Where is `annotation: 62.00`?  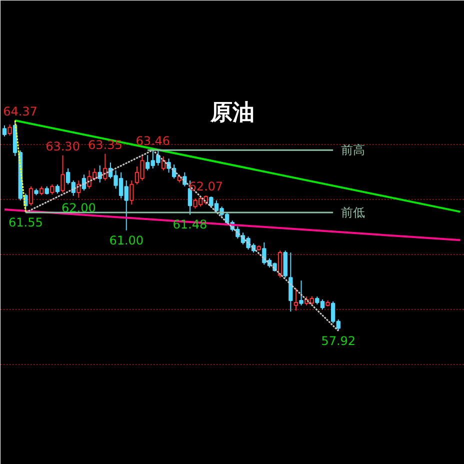
annotation: 62.00 is located at coordinates (78, 207).